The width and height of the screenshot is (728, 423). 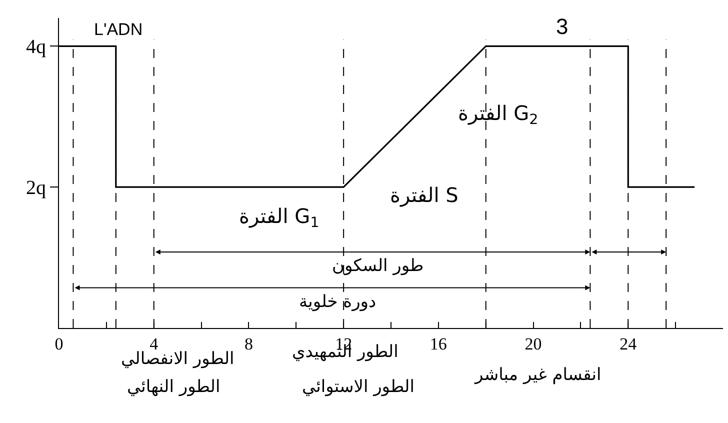 I want to click on text: الطور النهائي, so click(x=173, y=387).